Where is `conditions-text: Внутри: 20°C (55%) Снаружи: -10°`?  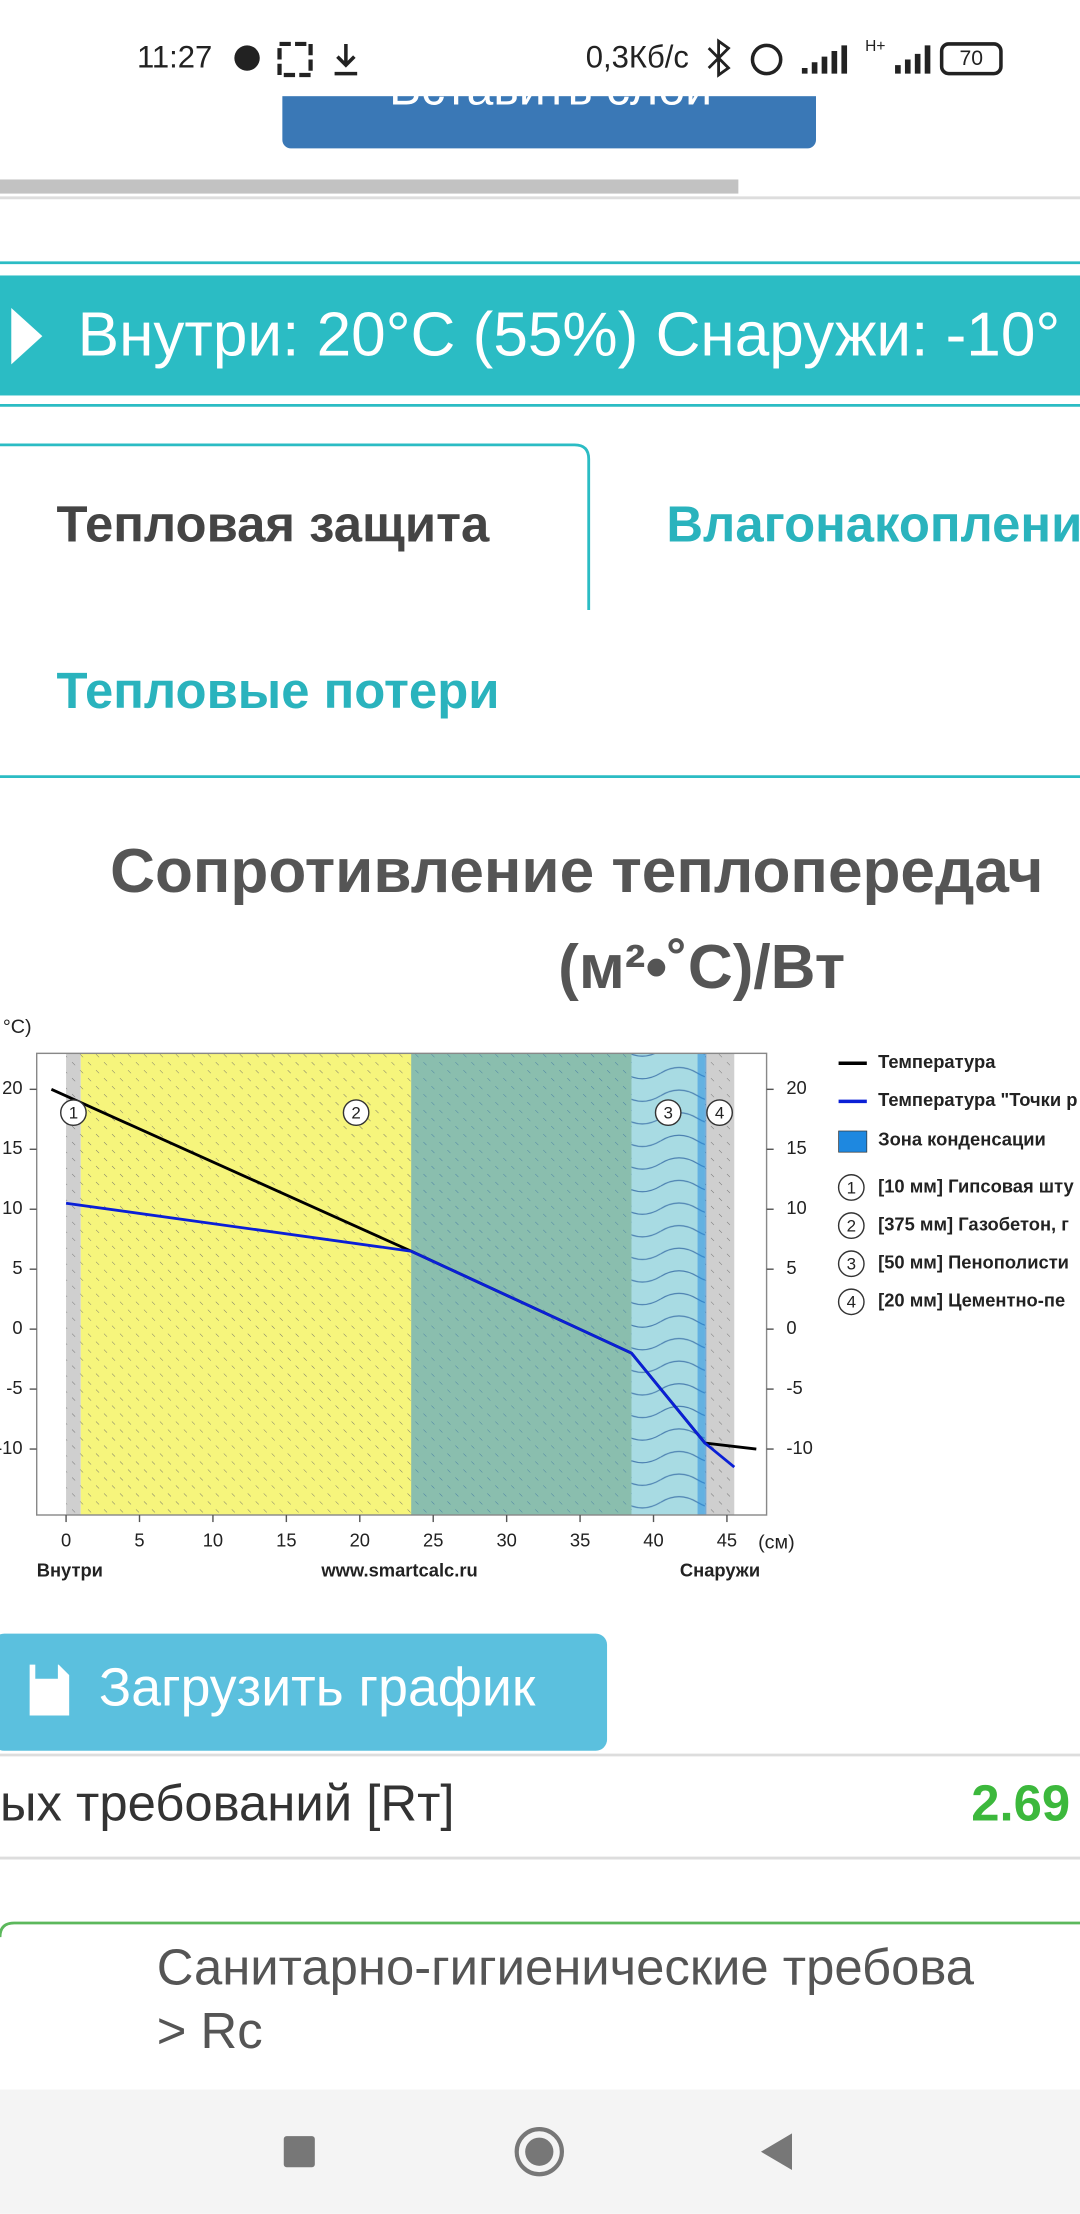
conditions-text: Внутри: 20°C (55%) Снаружи: -10° is located at coordinates (569, 334).